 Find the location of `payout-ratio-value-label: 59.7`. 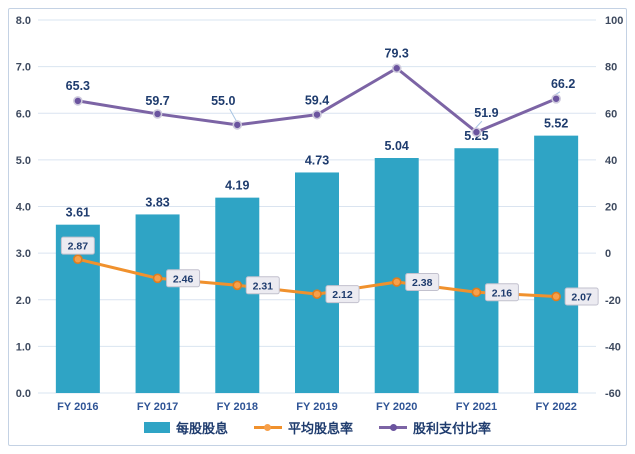

payout-ratio-value-label: 59.7 is located at coordinates (157, 101).